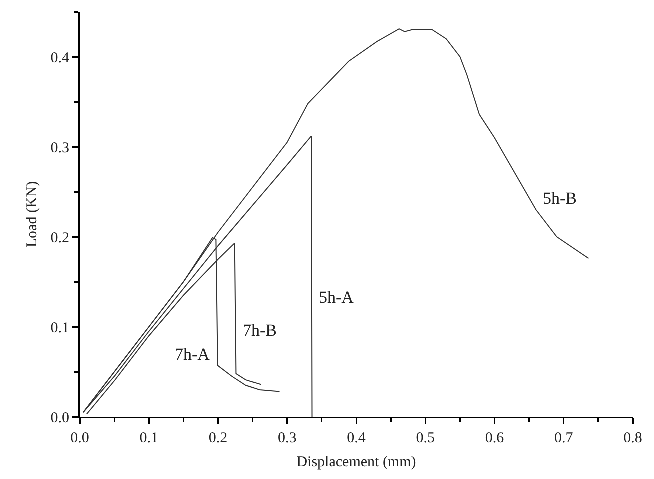  Describe the element at coordinates (356, 438) in the screenshot. I see `x-tick-label: 0.4` at that location.